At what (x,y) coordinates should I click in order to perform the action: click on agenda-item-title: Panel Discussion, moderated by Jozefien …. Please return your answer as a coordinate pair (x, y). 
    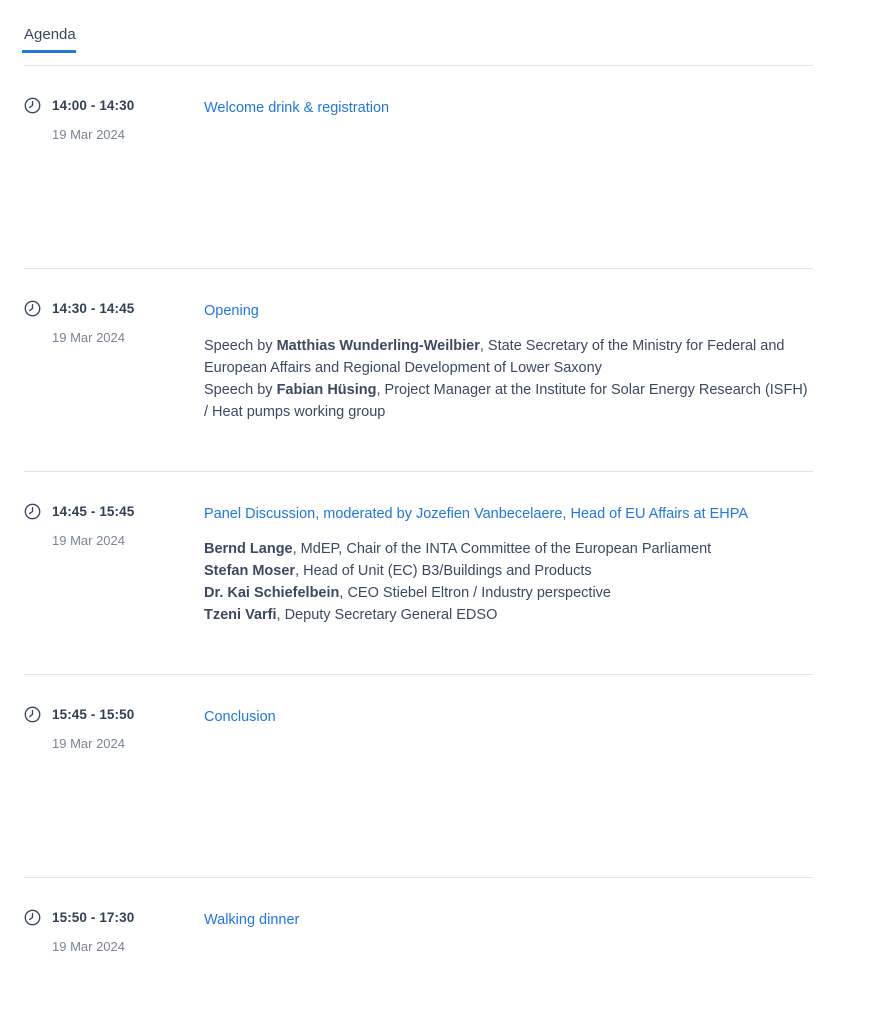
    Looking at the image, I should click on (476, 514).